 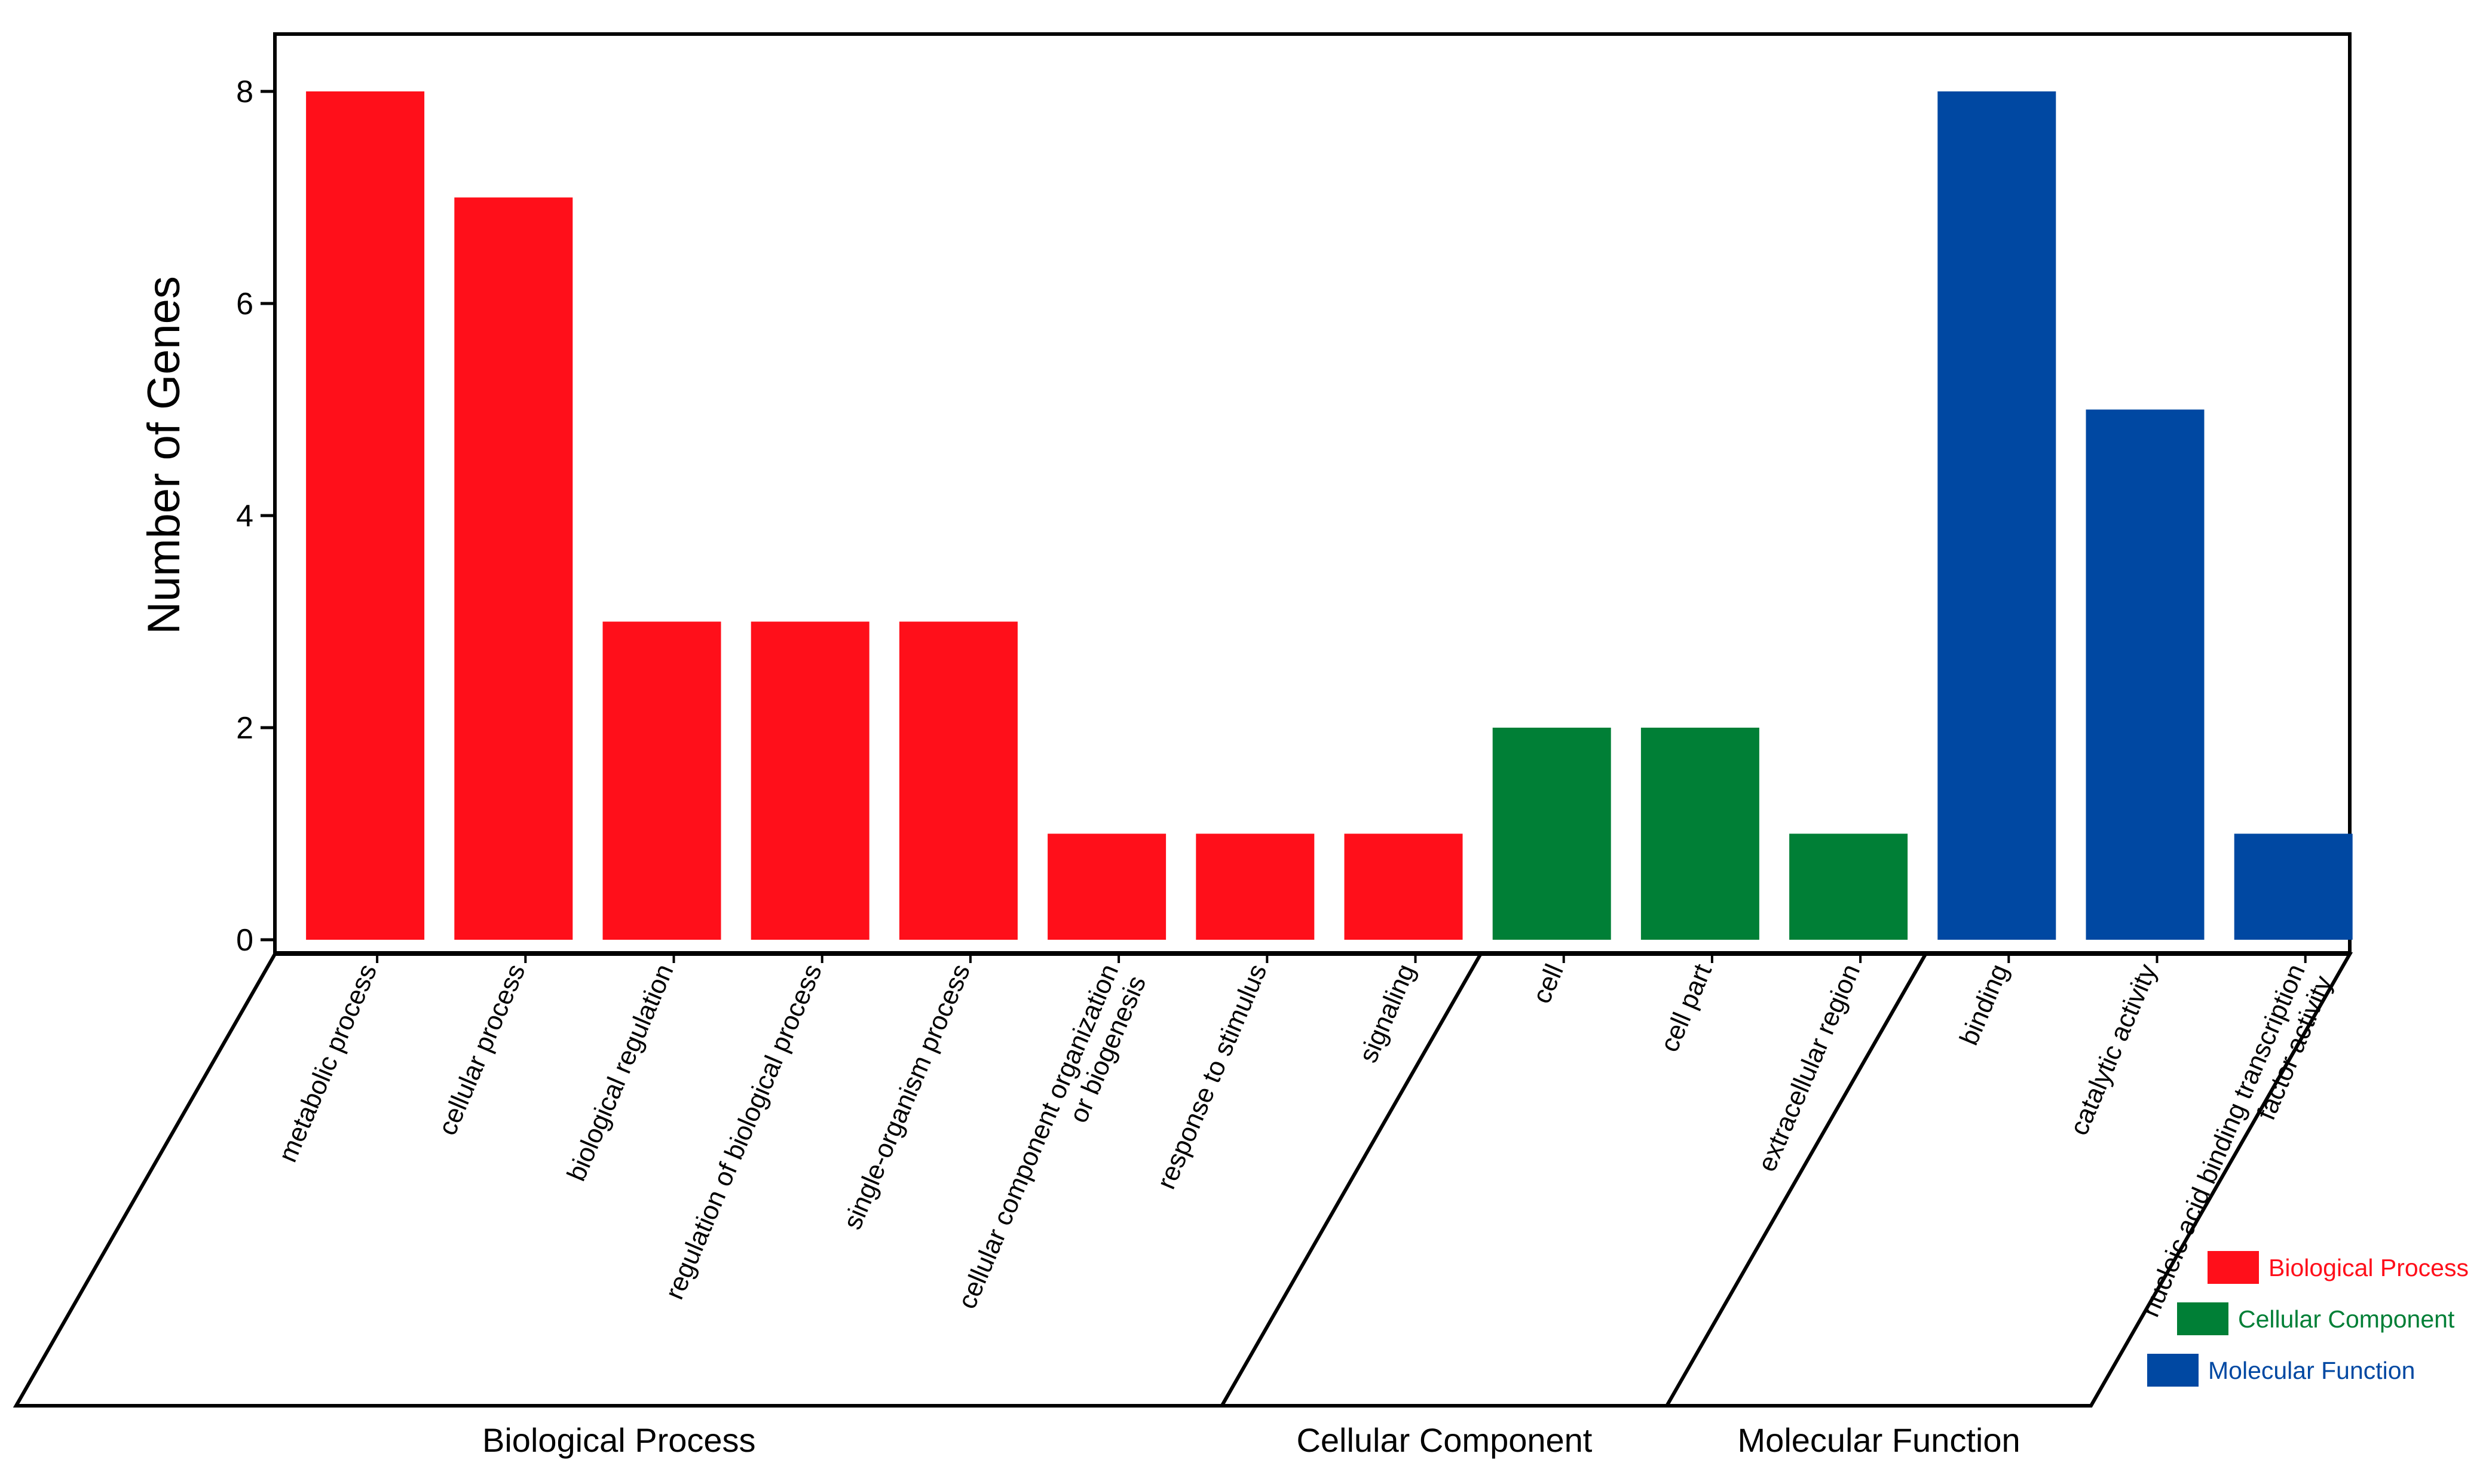 What do you see at coordinates (244, 728) in the screenshot?
I see `y-tick-label: 2` at bounding box center [244, 728].